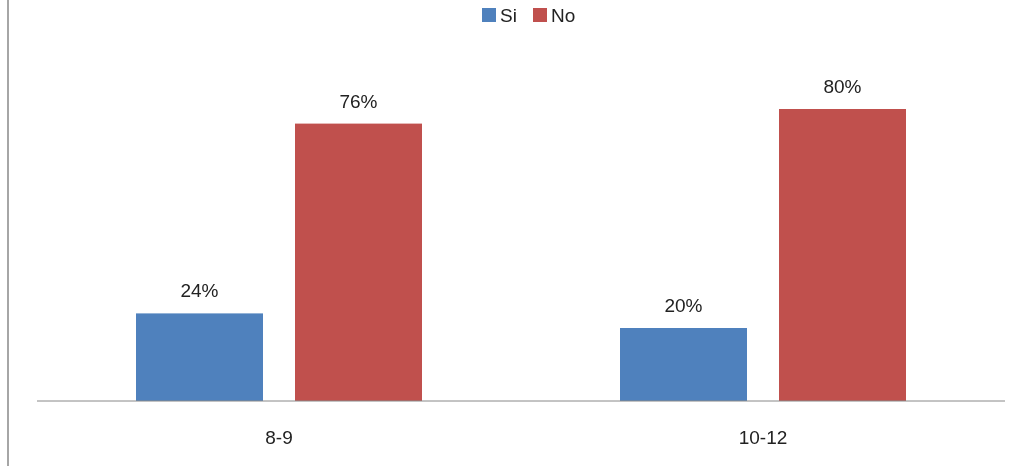 This screenshot has width=1017, height=466. Describe the element at coordinates (508, 15) in the screenshot. I see `legend-label: Si` at that location.